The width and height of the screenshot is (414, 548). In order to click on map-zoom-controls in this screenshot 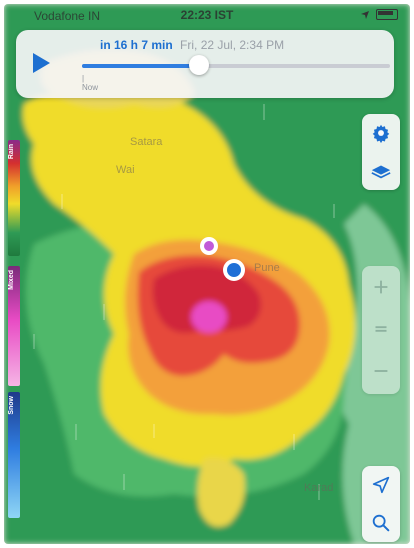, I will do `click(381, 330)`.